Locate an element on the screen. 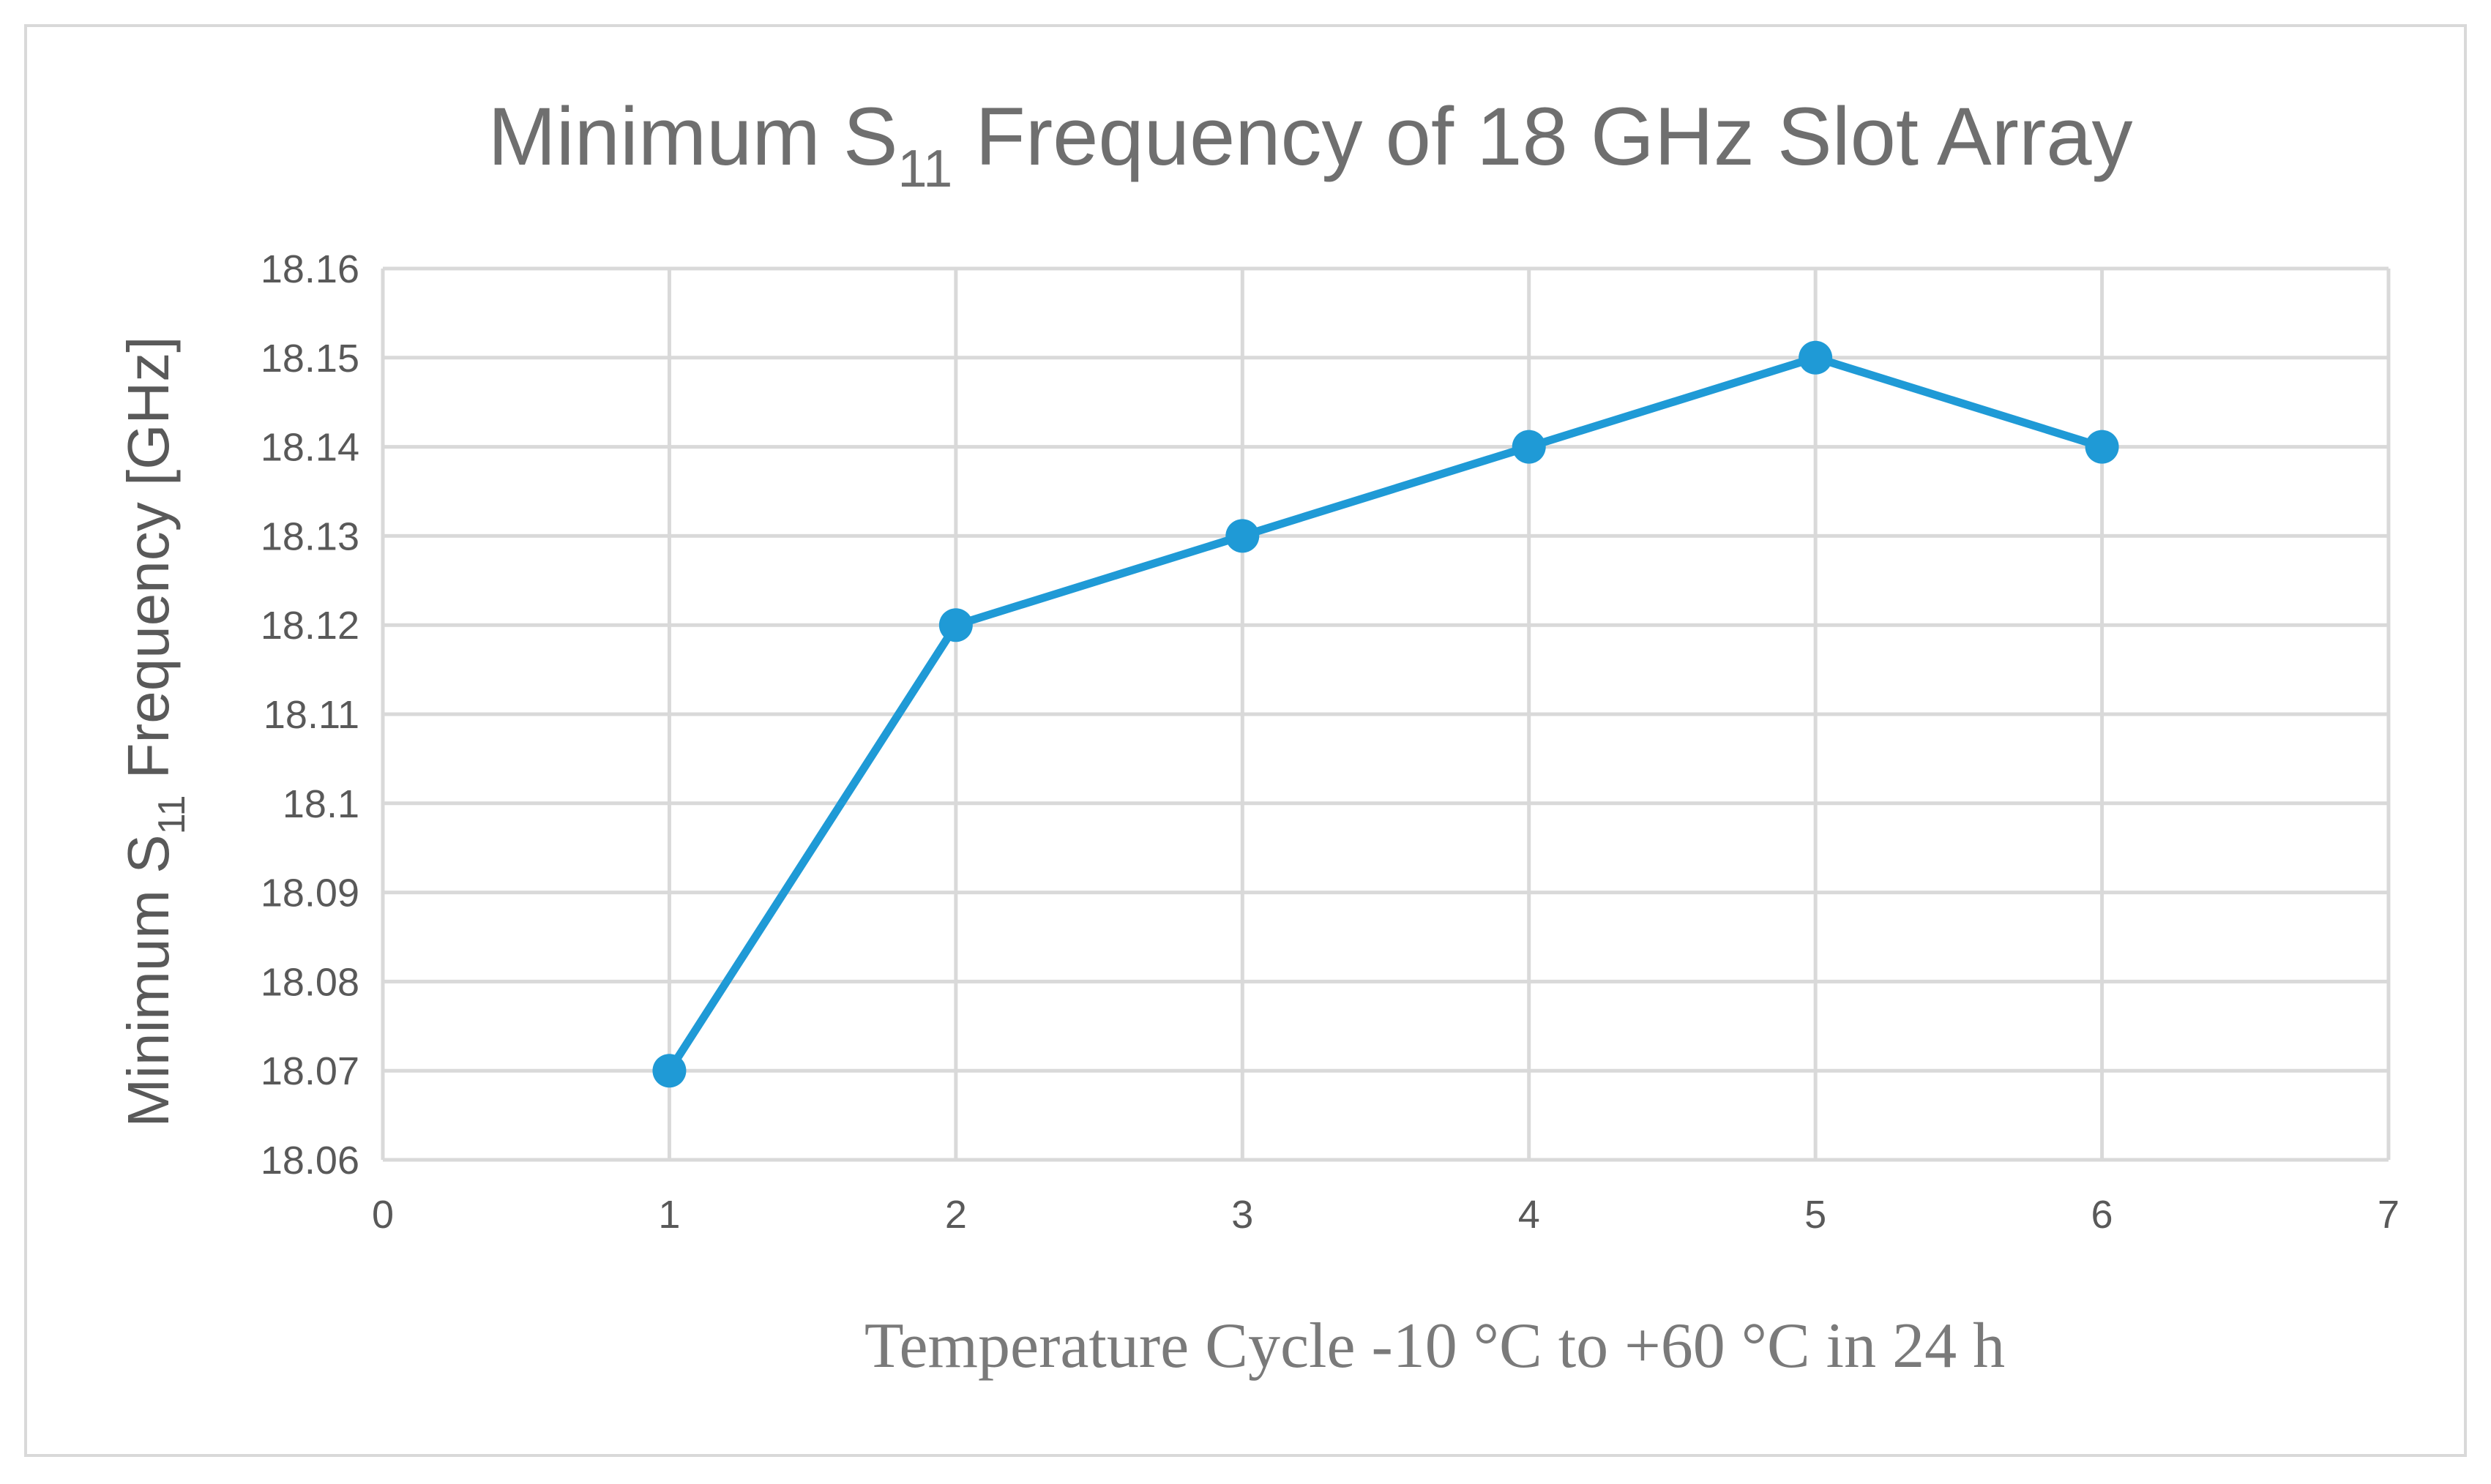  x-tick-label: 0 is located at coordinates (383, 1215).